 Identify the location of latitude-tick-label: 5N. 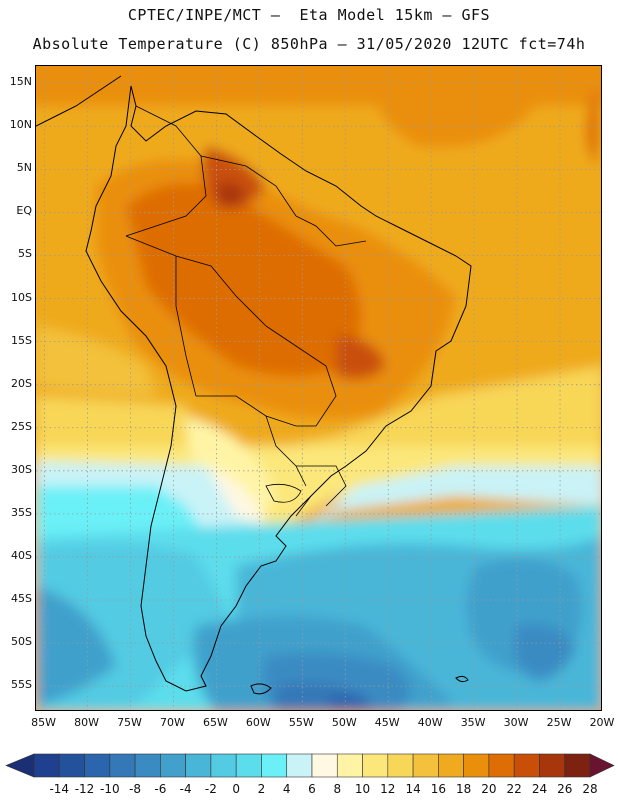
(24, 168).